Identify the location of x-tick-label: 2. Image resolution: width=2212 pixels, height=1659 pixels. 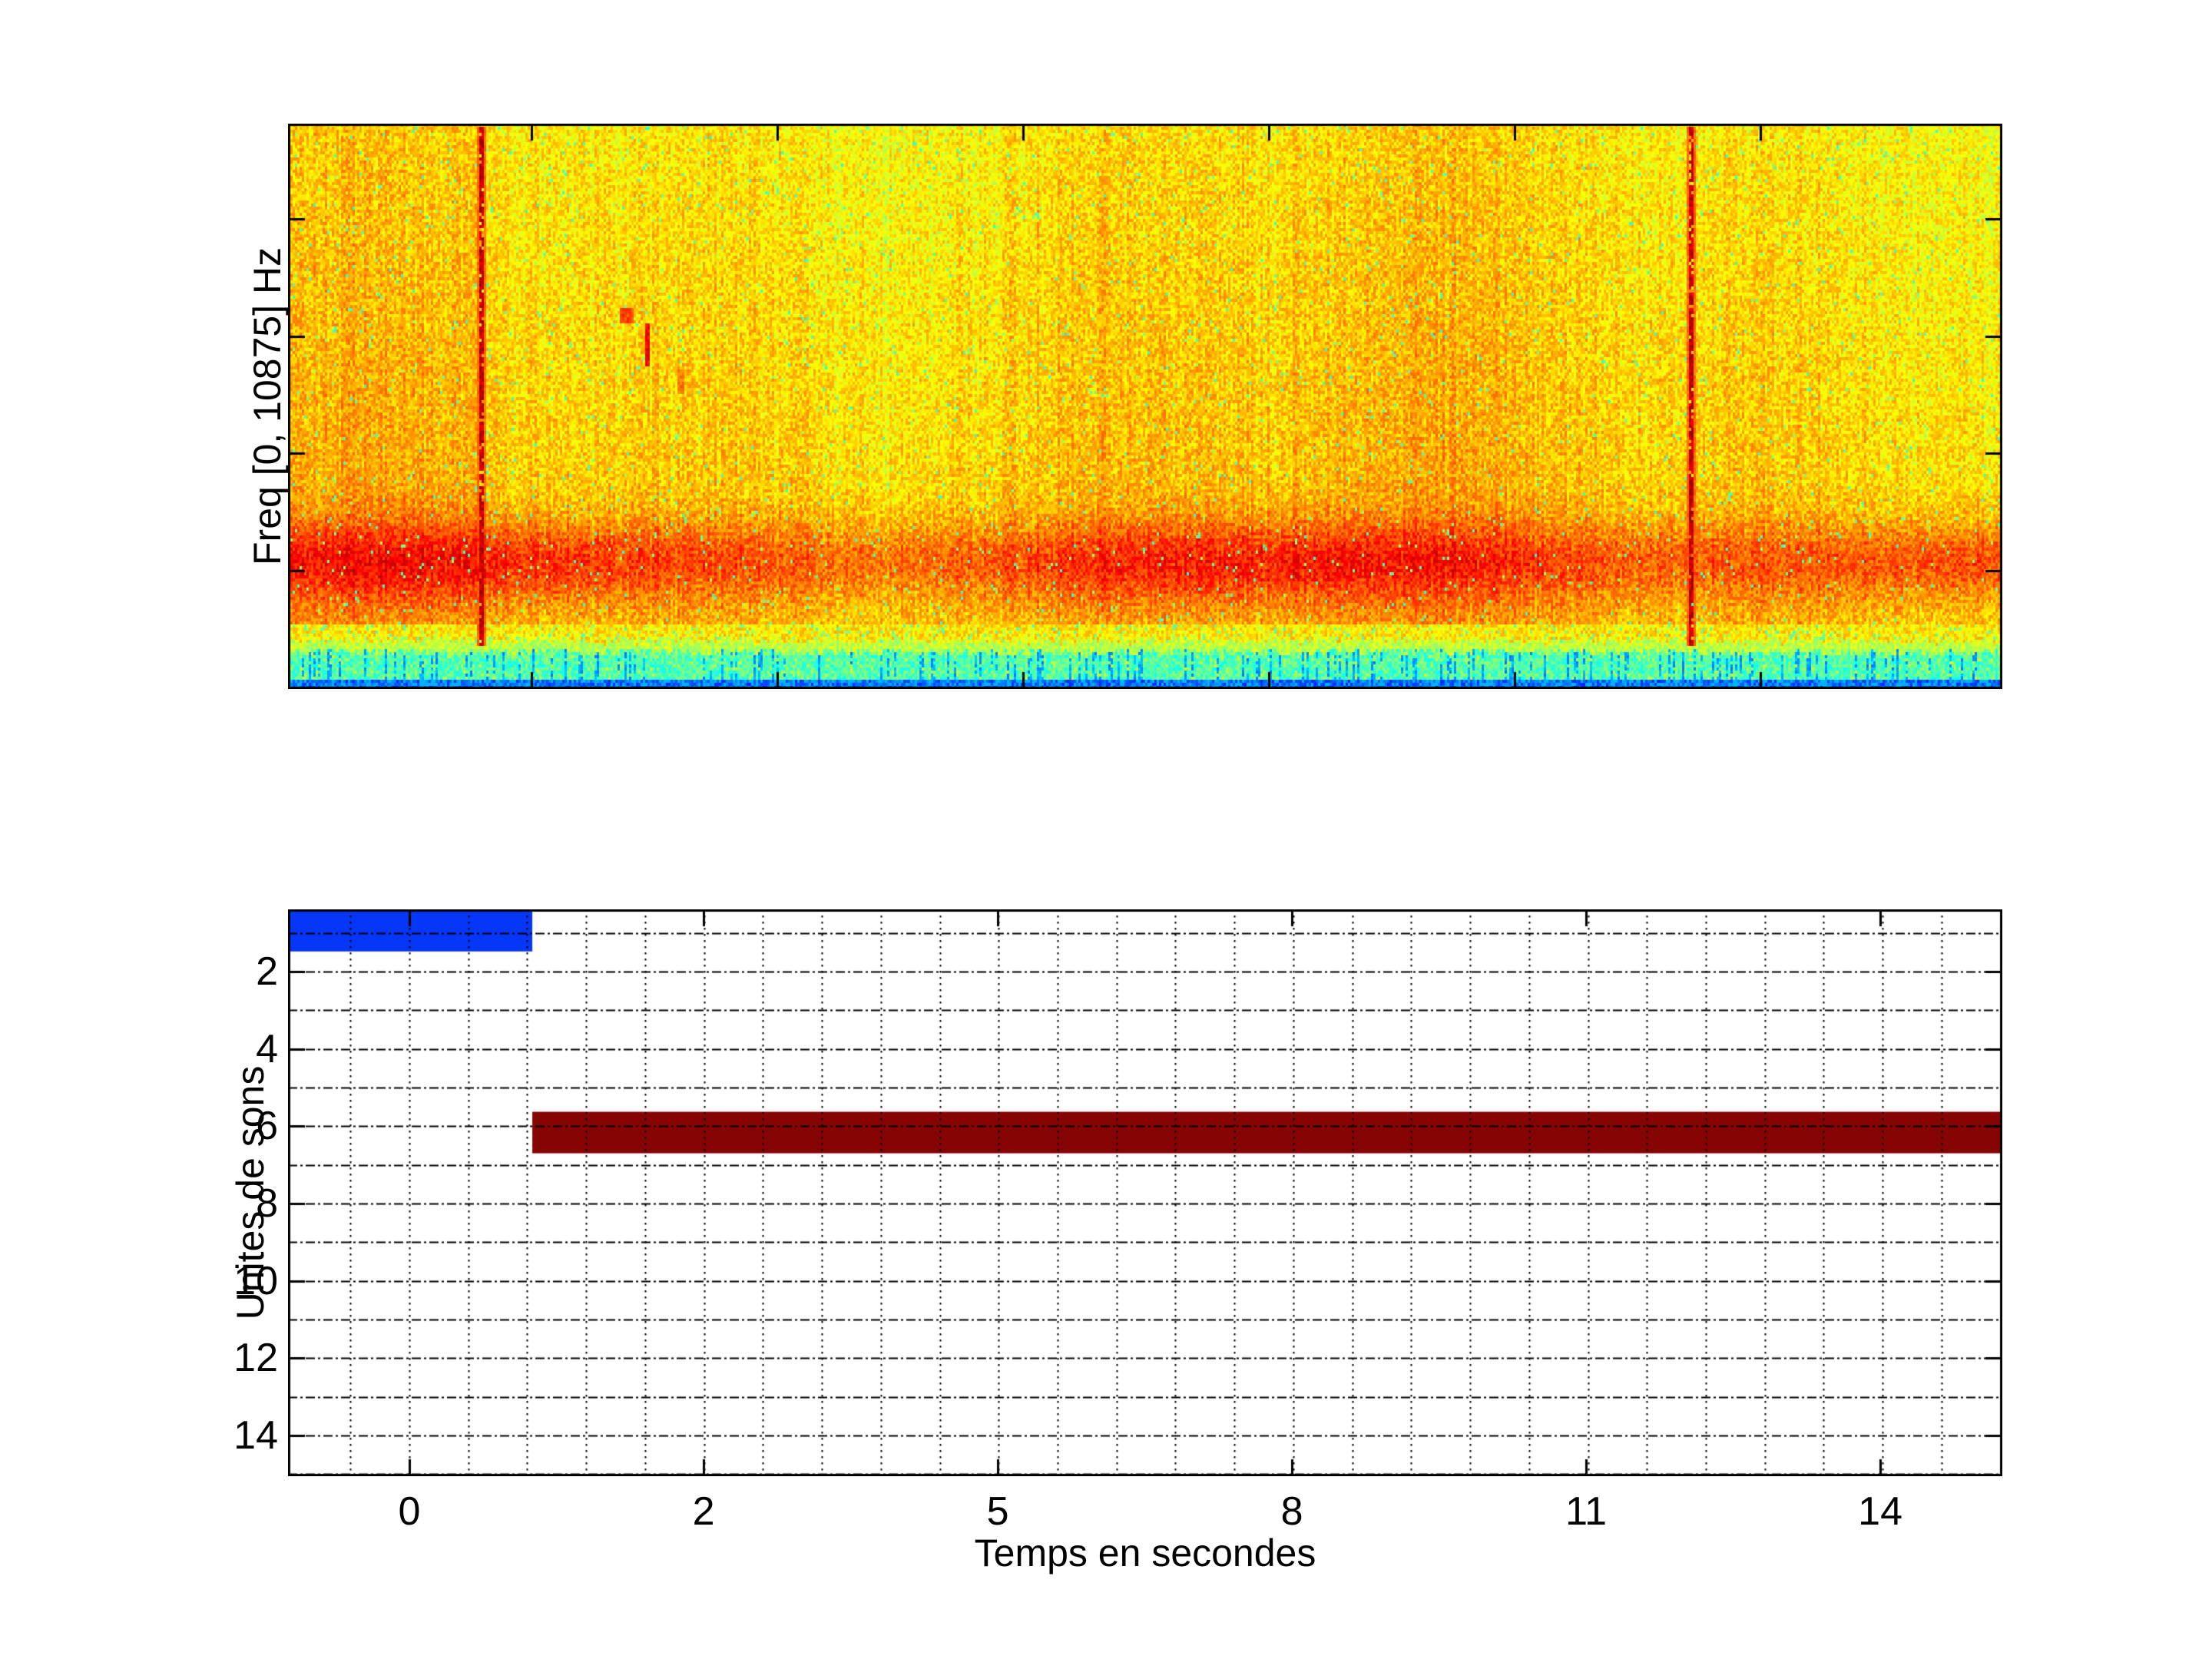
(703, 1512).